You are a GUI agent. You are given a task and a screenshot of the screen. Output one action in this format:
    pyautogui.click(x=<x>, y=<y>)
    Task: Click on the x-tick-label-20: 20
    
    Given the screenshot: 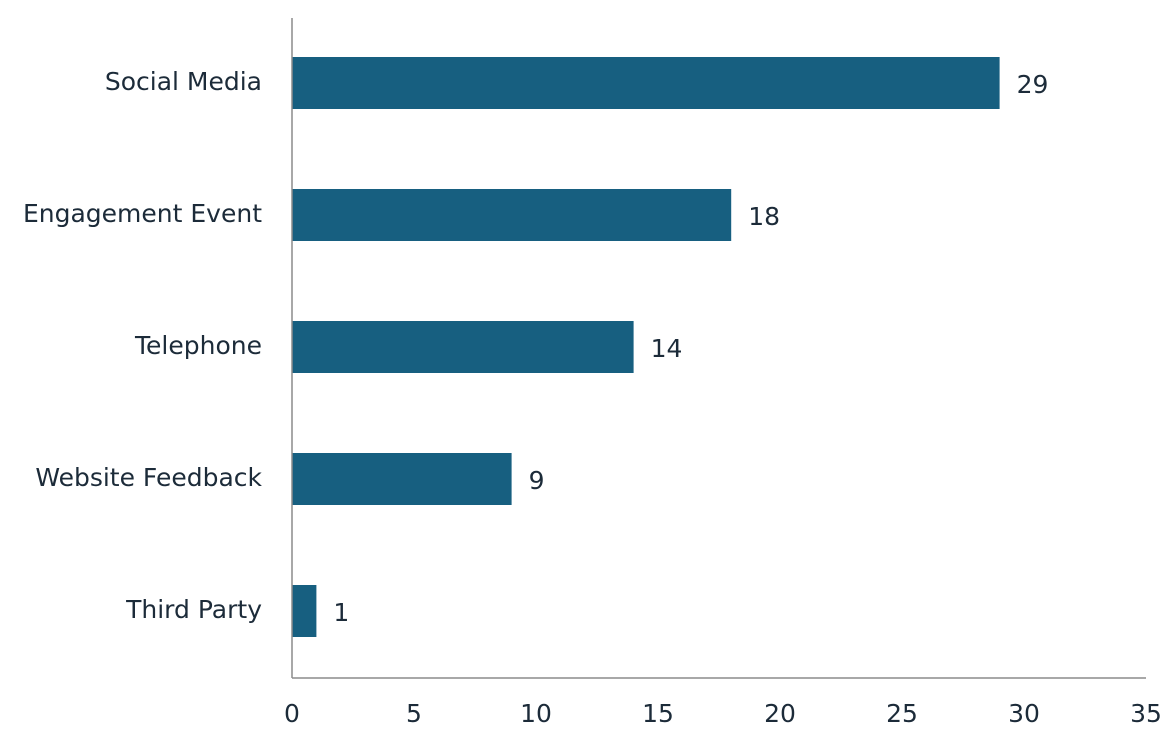 What is the action you would take?
    pyautogui.click(x=780, y=713)
    